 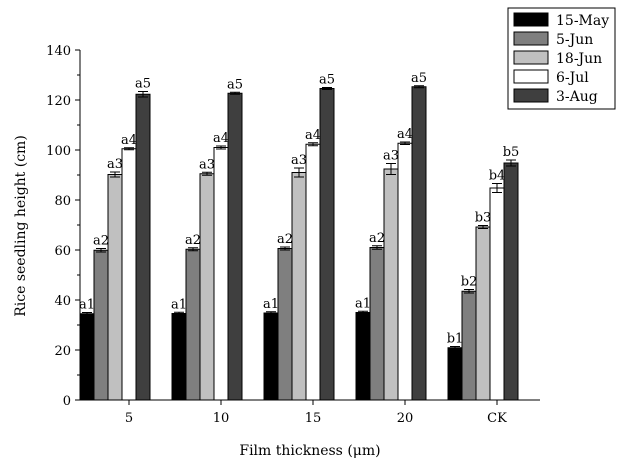 What do you see at coordinates (62, 301) in the screenshot?
I see `y-tick-label: 40` at bounding box center [62, 301].